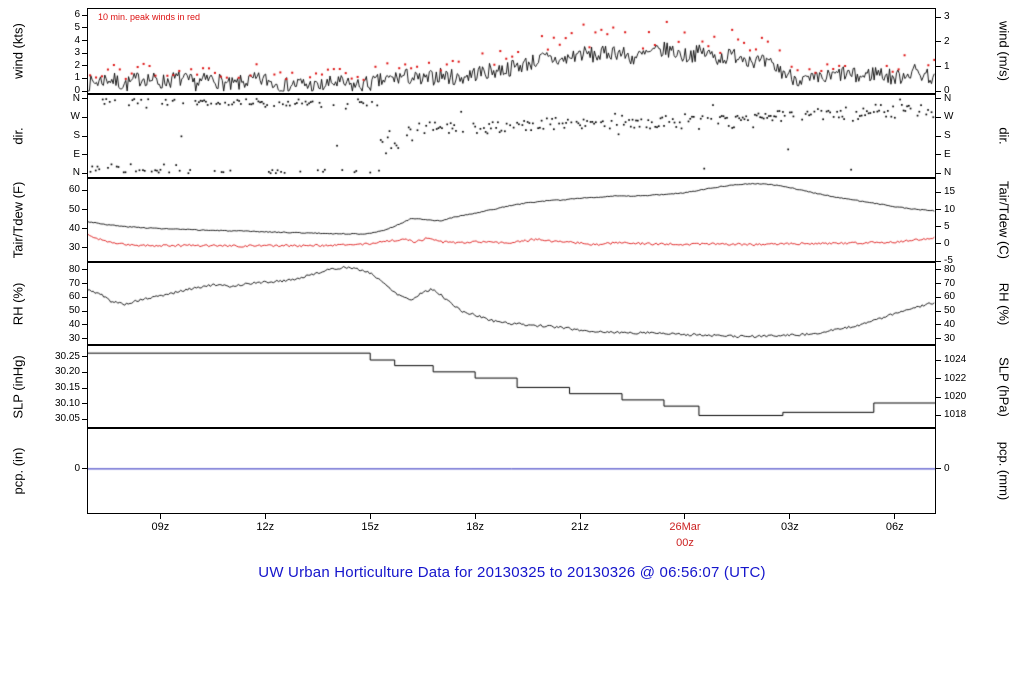 The image size is (1024, 700). Describe the element at coordinates (67, 388) in the screenshot. I see `ytick-label-slp-left: 30.15` at that location.